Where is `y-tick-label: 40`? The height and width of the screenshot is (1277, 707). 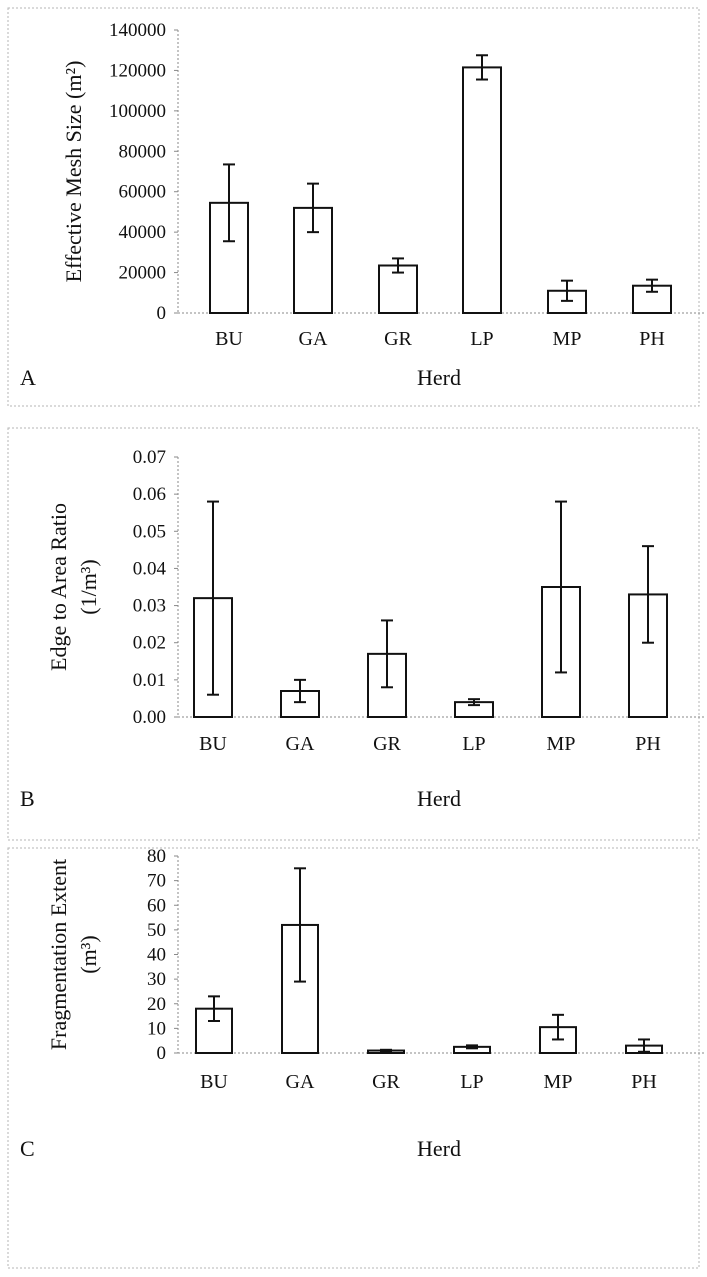 y-tick-label: 40 is located at coordinates (156, 955).